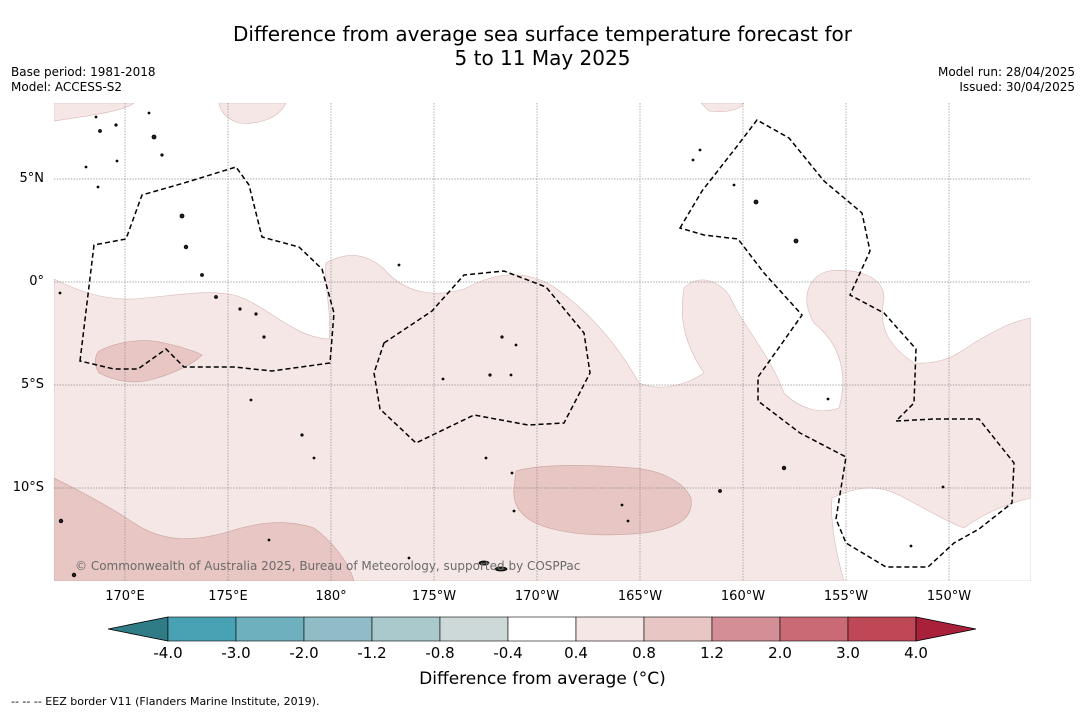 The width and height of the screenshot is (1085, 713). I want to click on colorbar-tick-4: -1.2, so click(372, 653).